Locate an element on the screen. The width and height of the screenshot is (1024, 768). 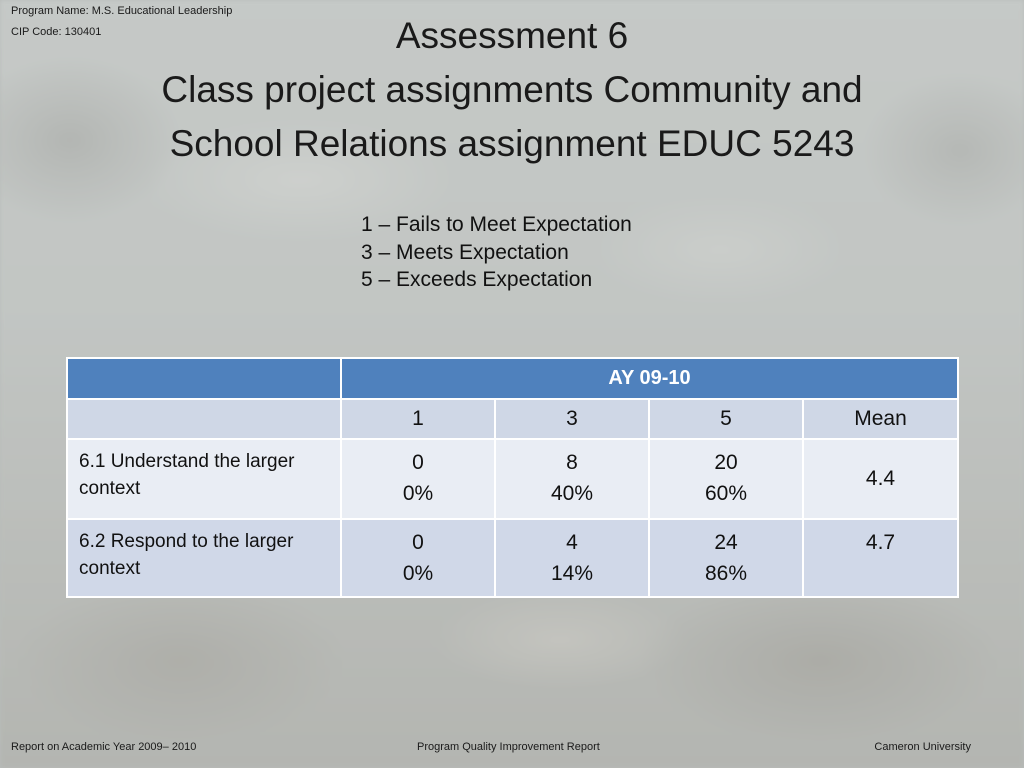
legend-item: 5 – Exceeds Expectation is located at coordinates (477, 279).